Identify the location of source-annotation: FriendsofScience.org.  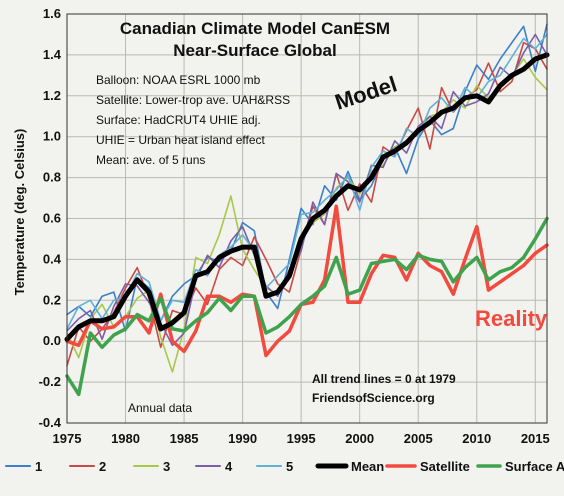
(373, 398).